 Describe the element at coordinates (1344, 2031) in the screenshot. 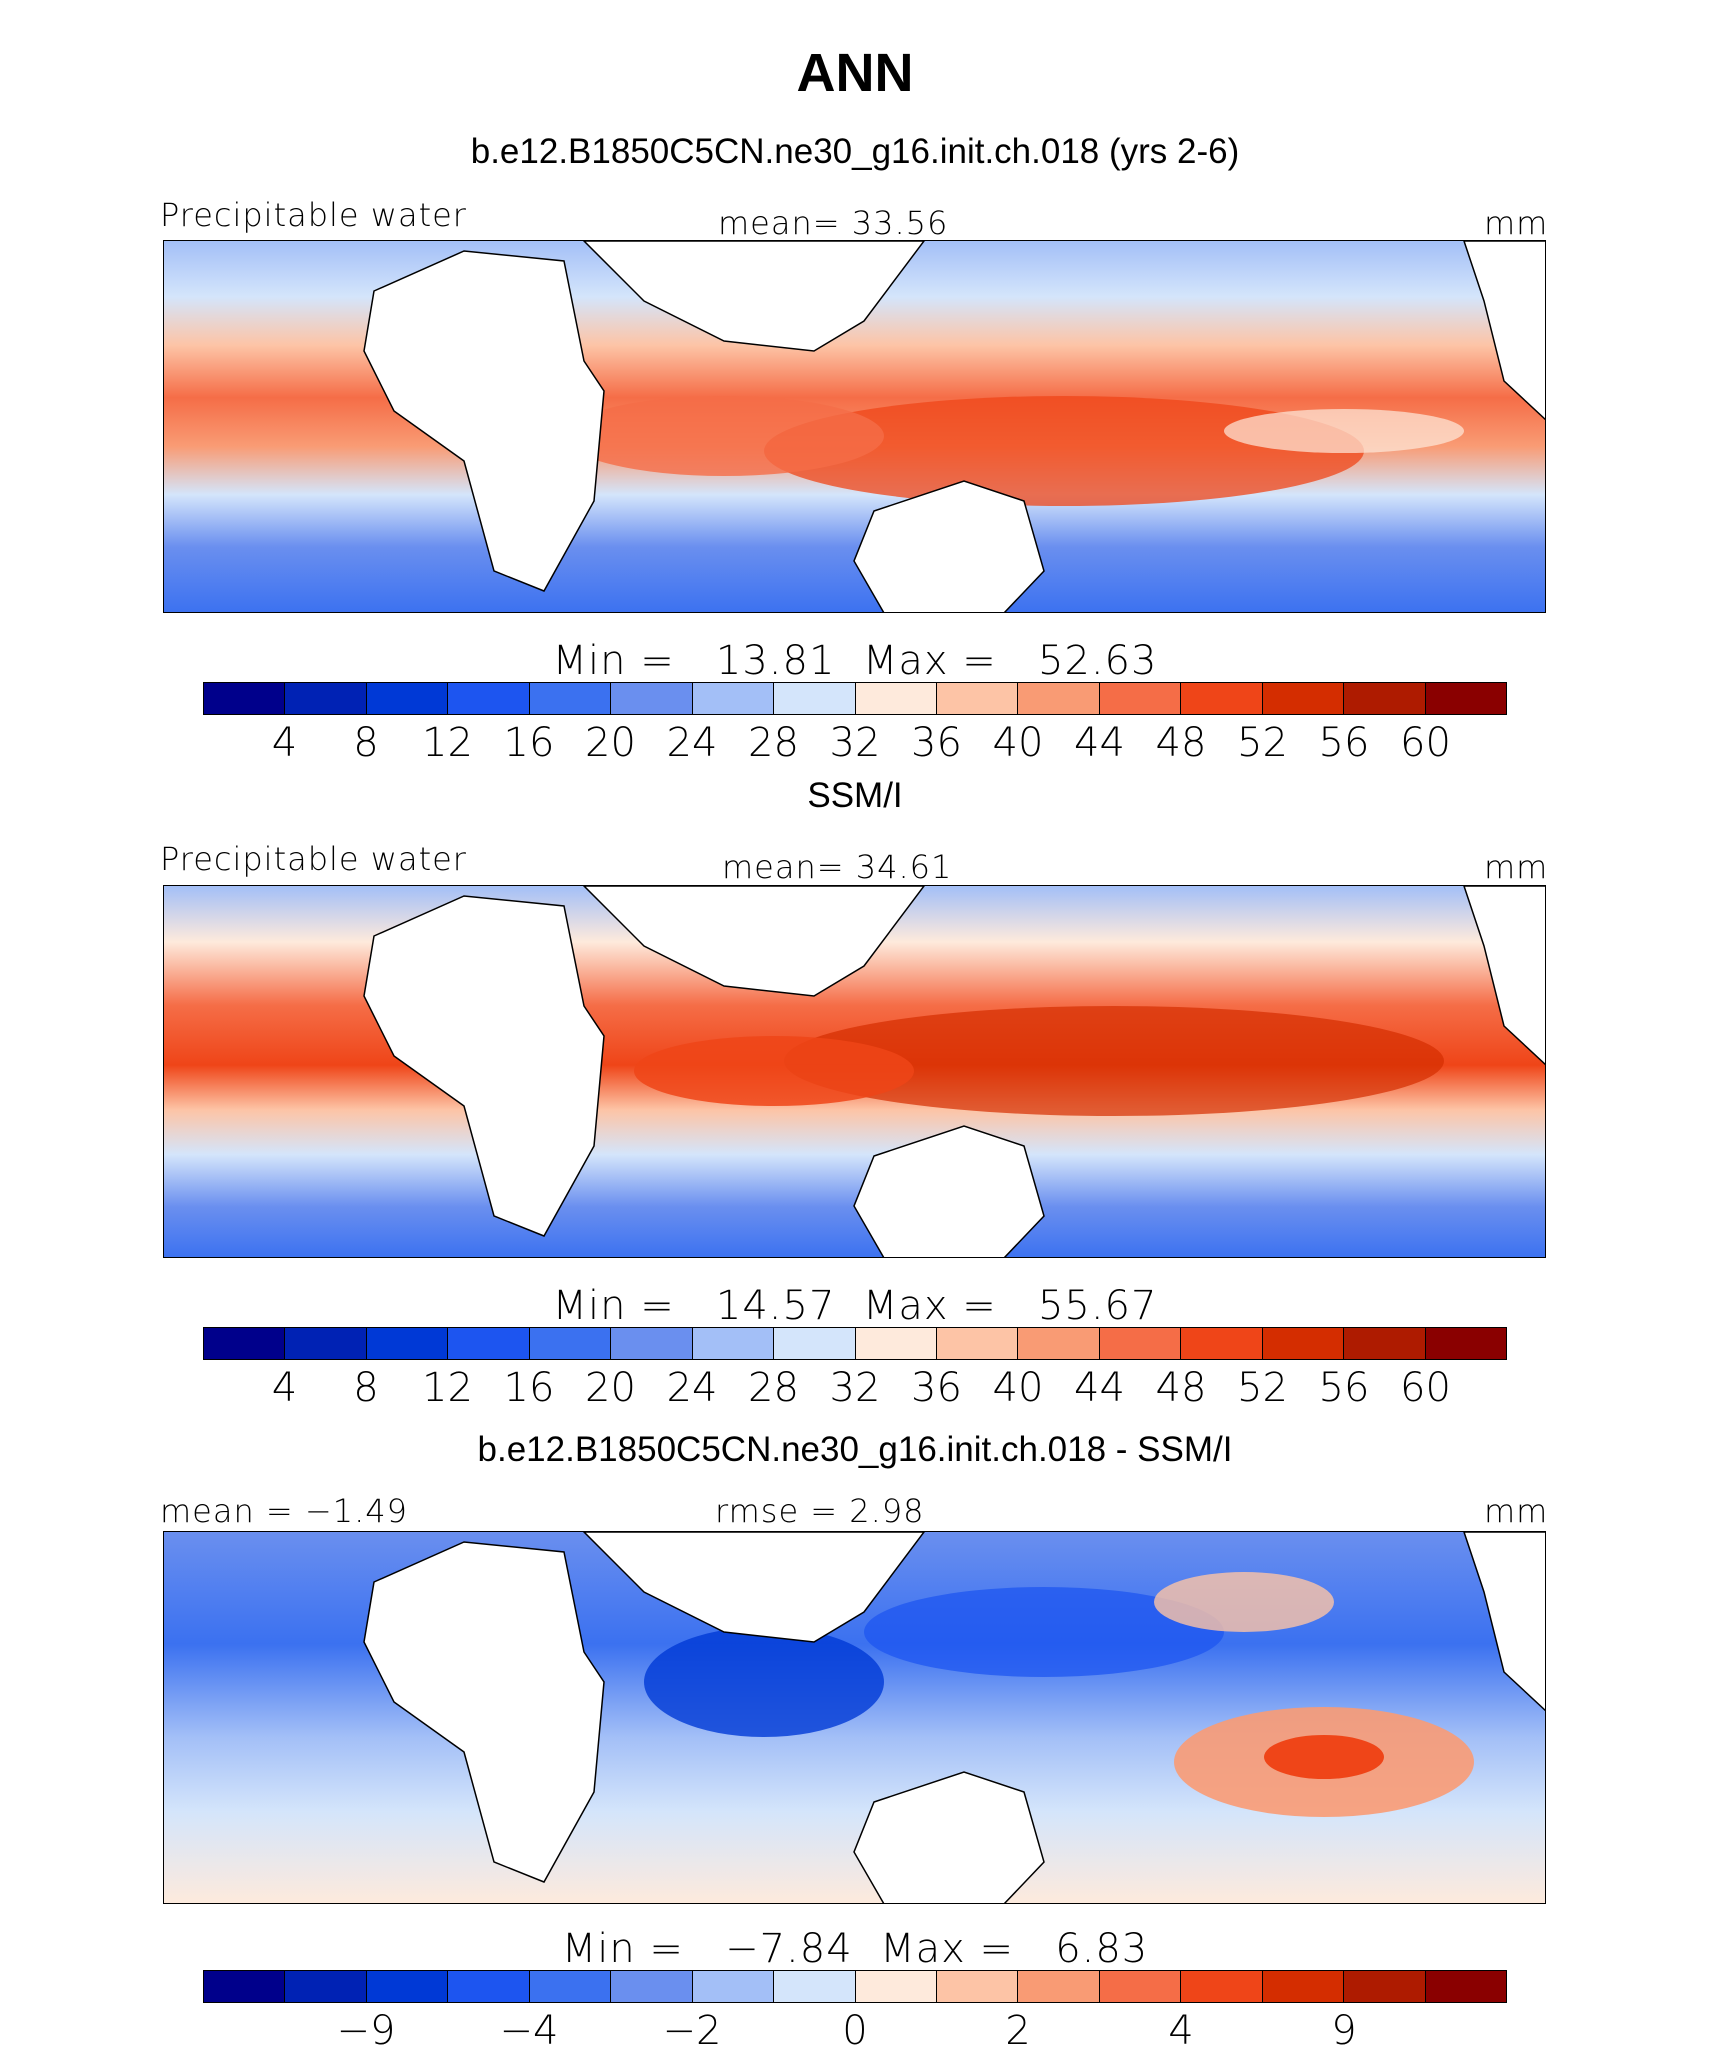

I see `panel3-tick-label: 9` at that location.